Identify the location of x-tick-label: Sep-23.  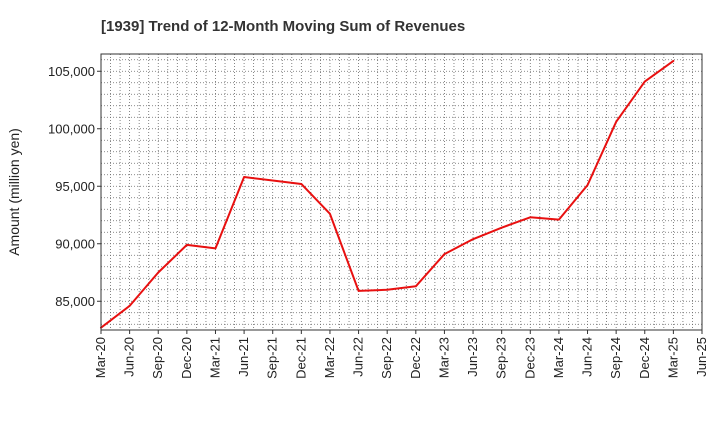
(501, 358).